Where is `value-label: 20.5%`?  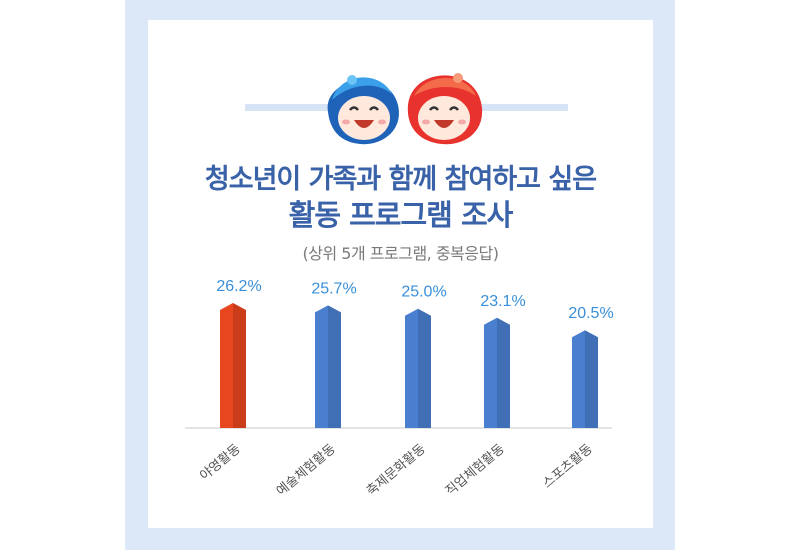 value-label: 20.5% is located at coordinates (590, 313).